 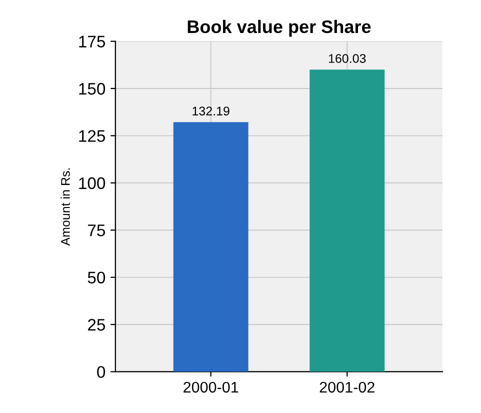 What do you see at coordinates (347, 58) in the screenshot?
I see `data-label: 160.03` at bounding box center [347, 58].